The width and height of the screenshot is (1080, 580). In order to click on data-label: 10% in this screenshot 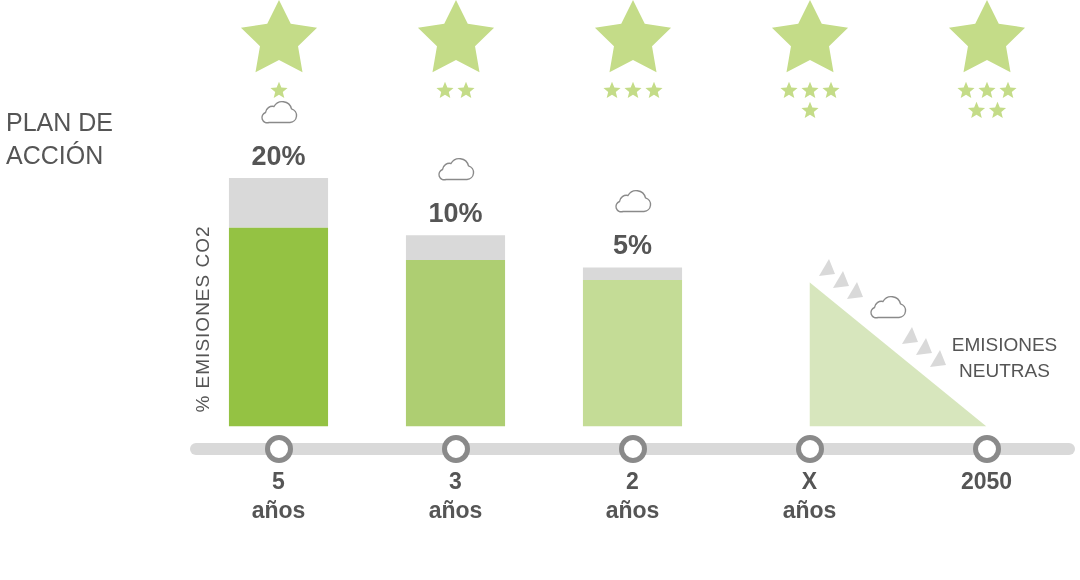, I will do `click(455, 213)`.